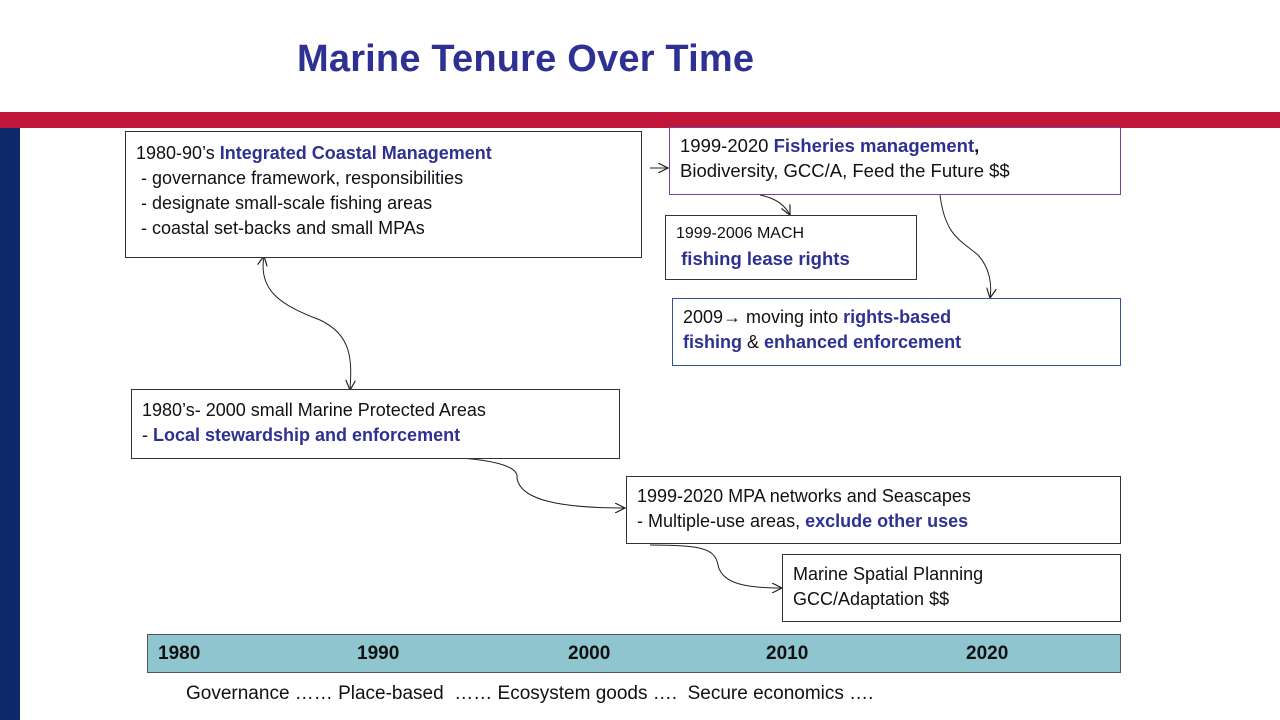 Image resolution: width=1280 pixels, height=720 pixels. What do you see at coordinates (822, 342) in the screenshot?
I see `rights-line-2: fishing & enhanced enforcement` at bounding box center [822, 342].